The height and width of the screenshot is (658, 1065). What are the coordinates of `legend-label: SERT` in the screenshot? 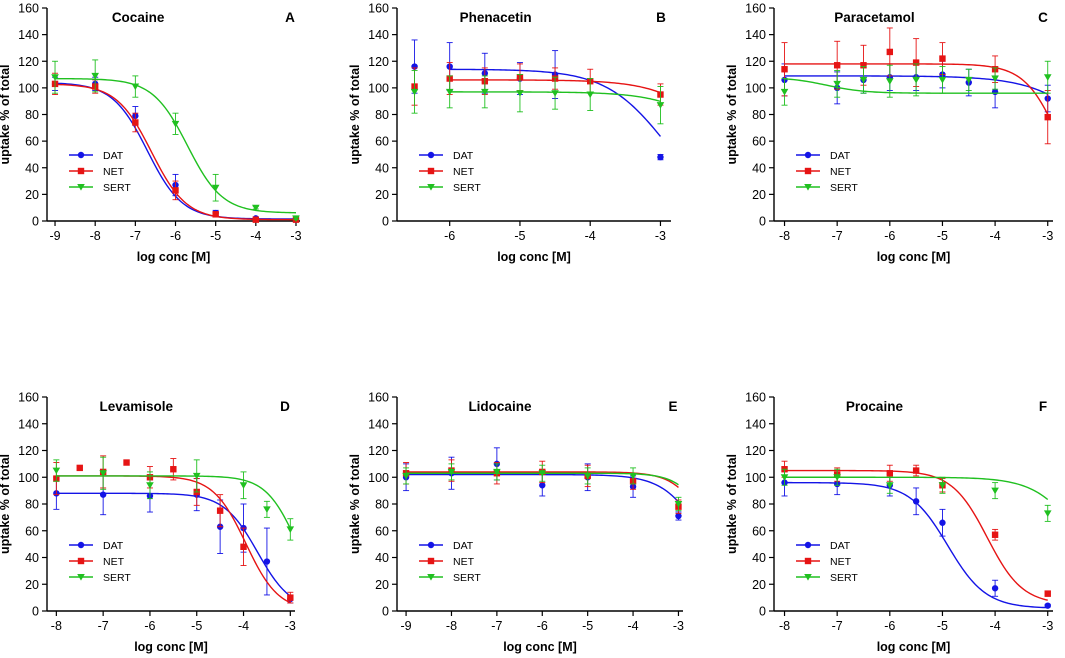 It's located at (844, 188).